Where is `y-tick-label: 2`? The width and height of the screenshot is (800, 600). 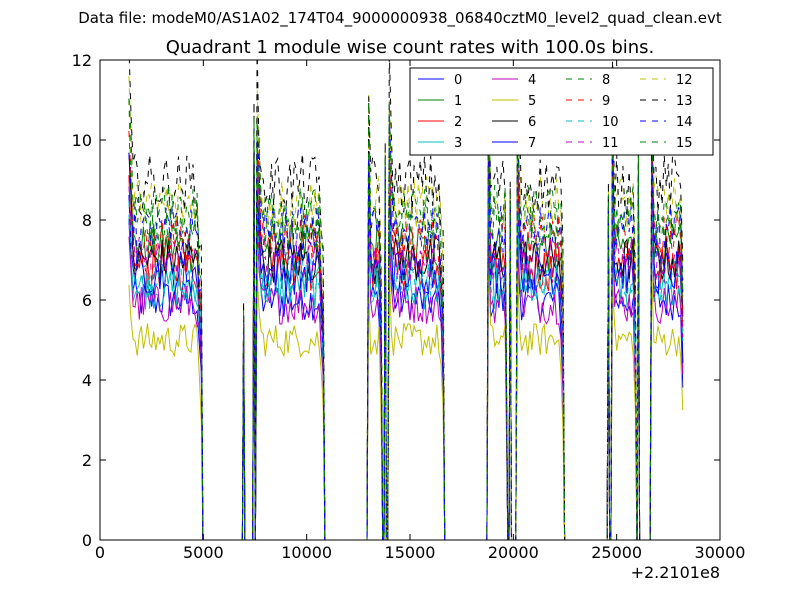
y-tick-label: 2 is located at coordinates (87, 460).